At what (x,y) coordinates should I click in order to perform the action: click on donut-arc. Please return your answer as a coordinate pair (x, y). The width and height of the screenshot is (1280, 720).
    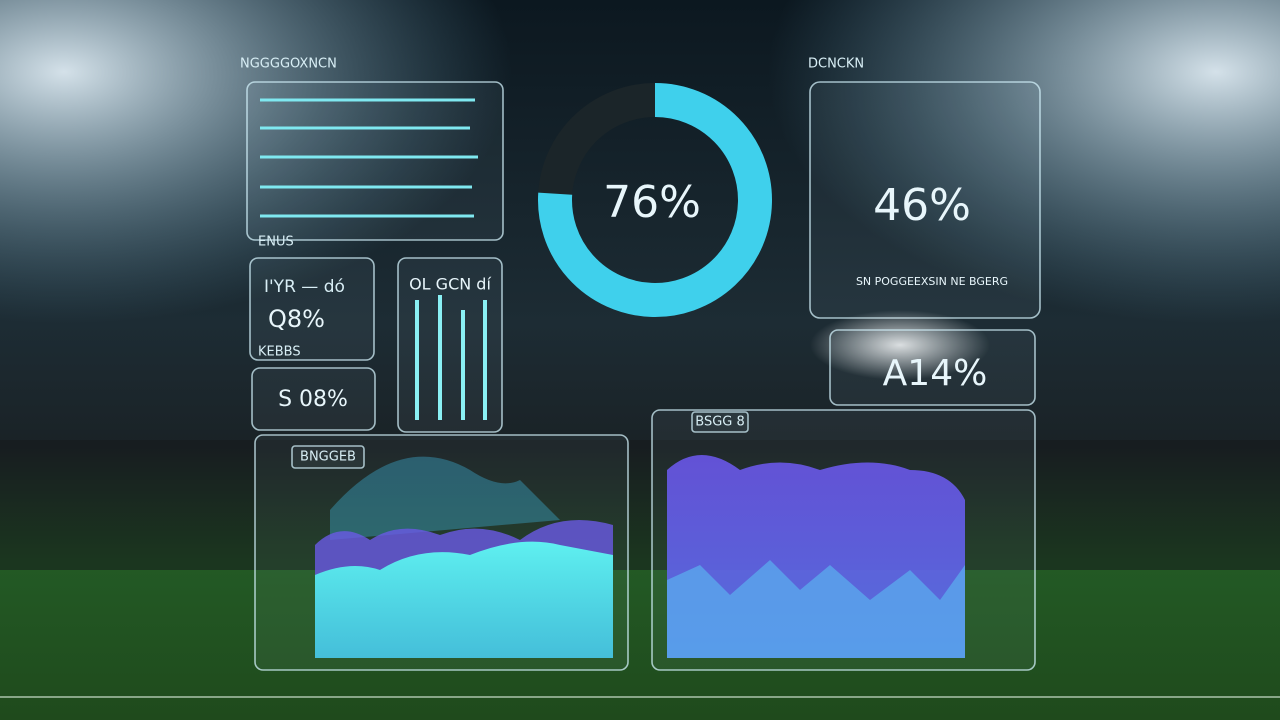
    Looking at the image, I should click on (655, 200).